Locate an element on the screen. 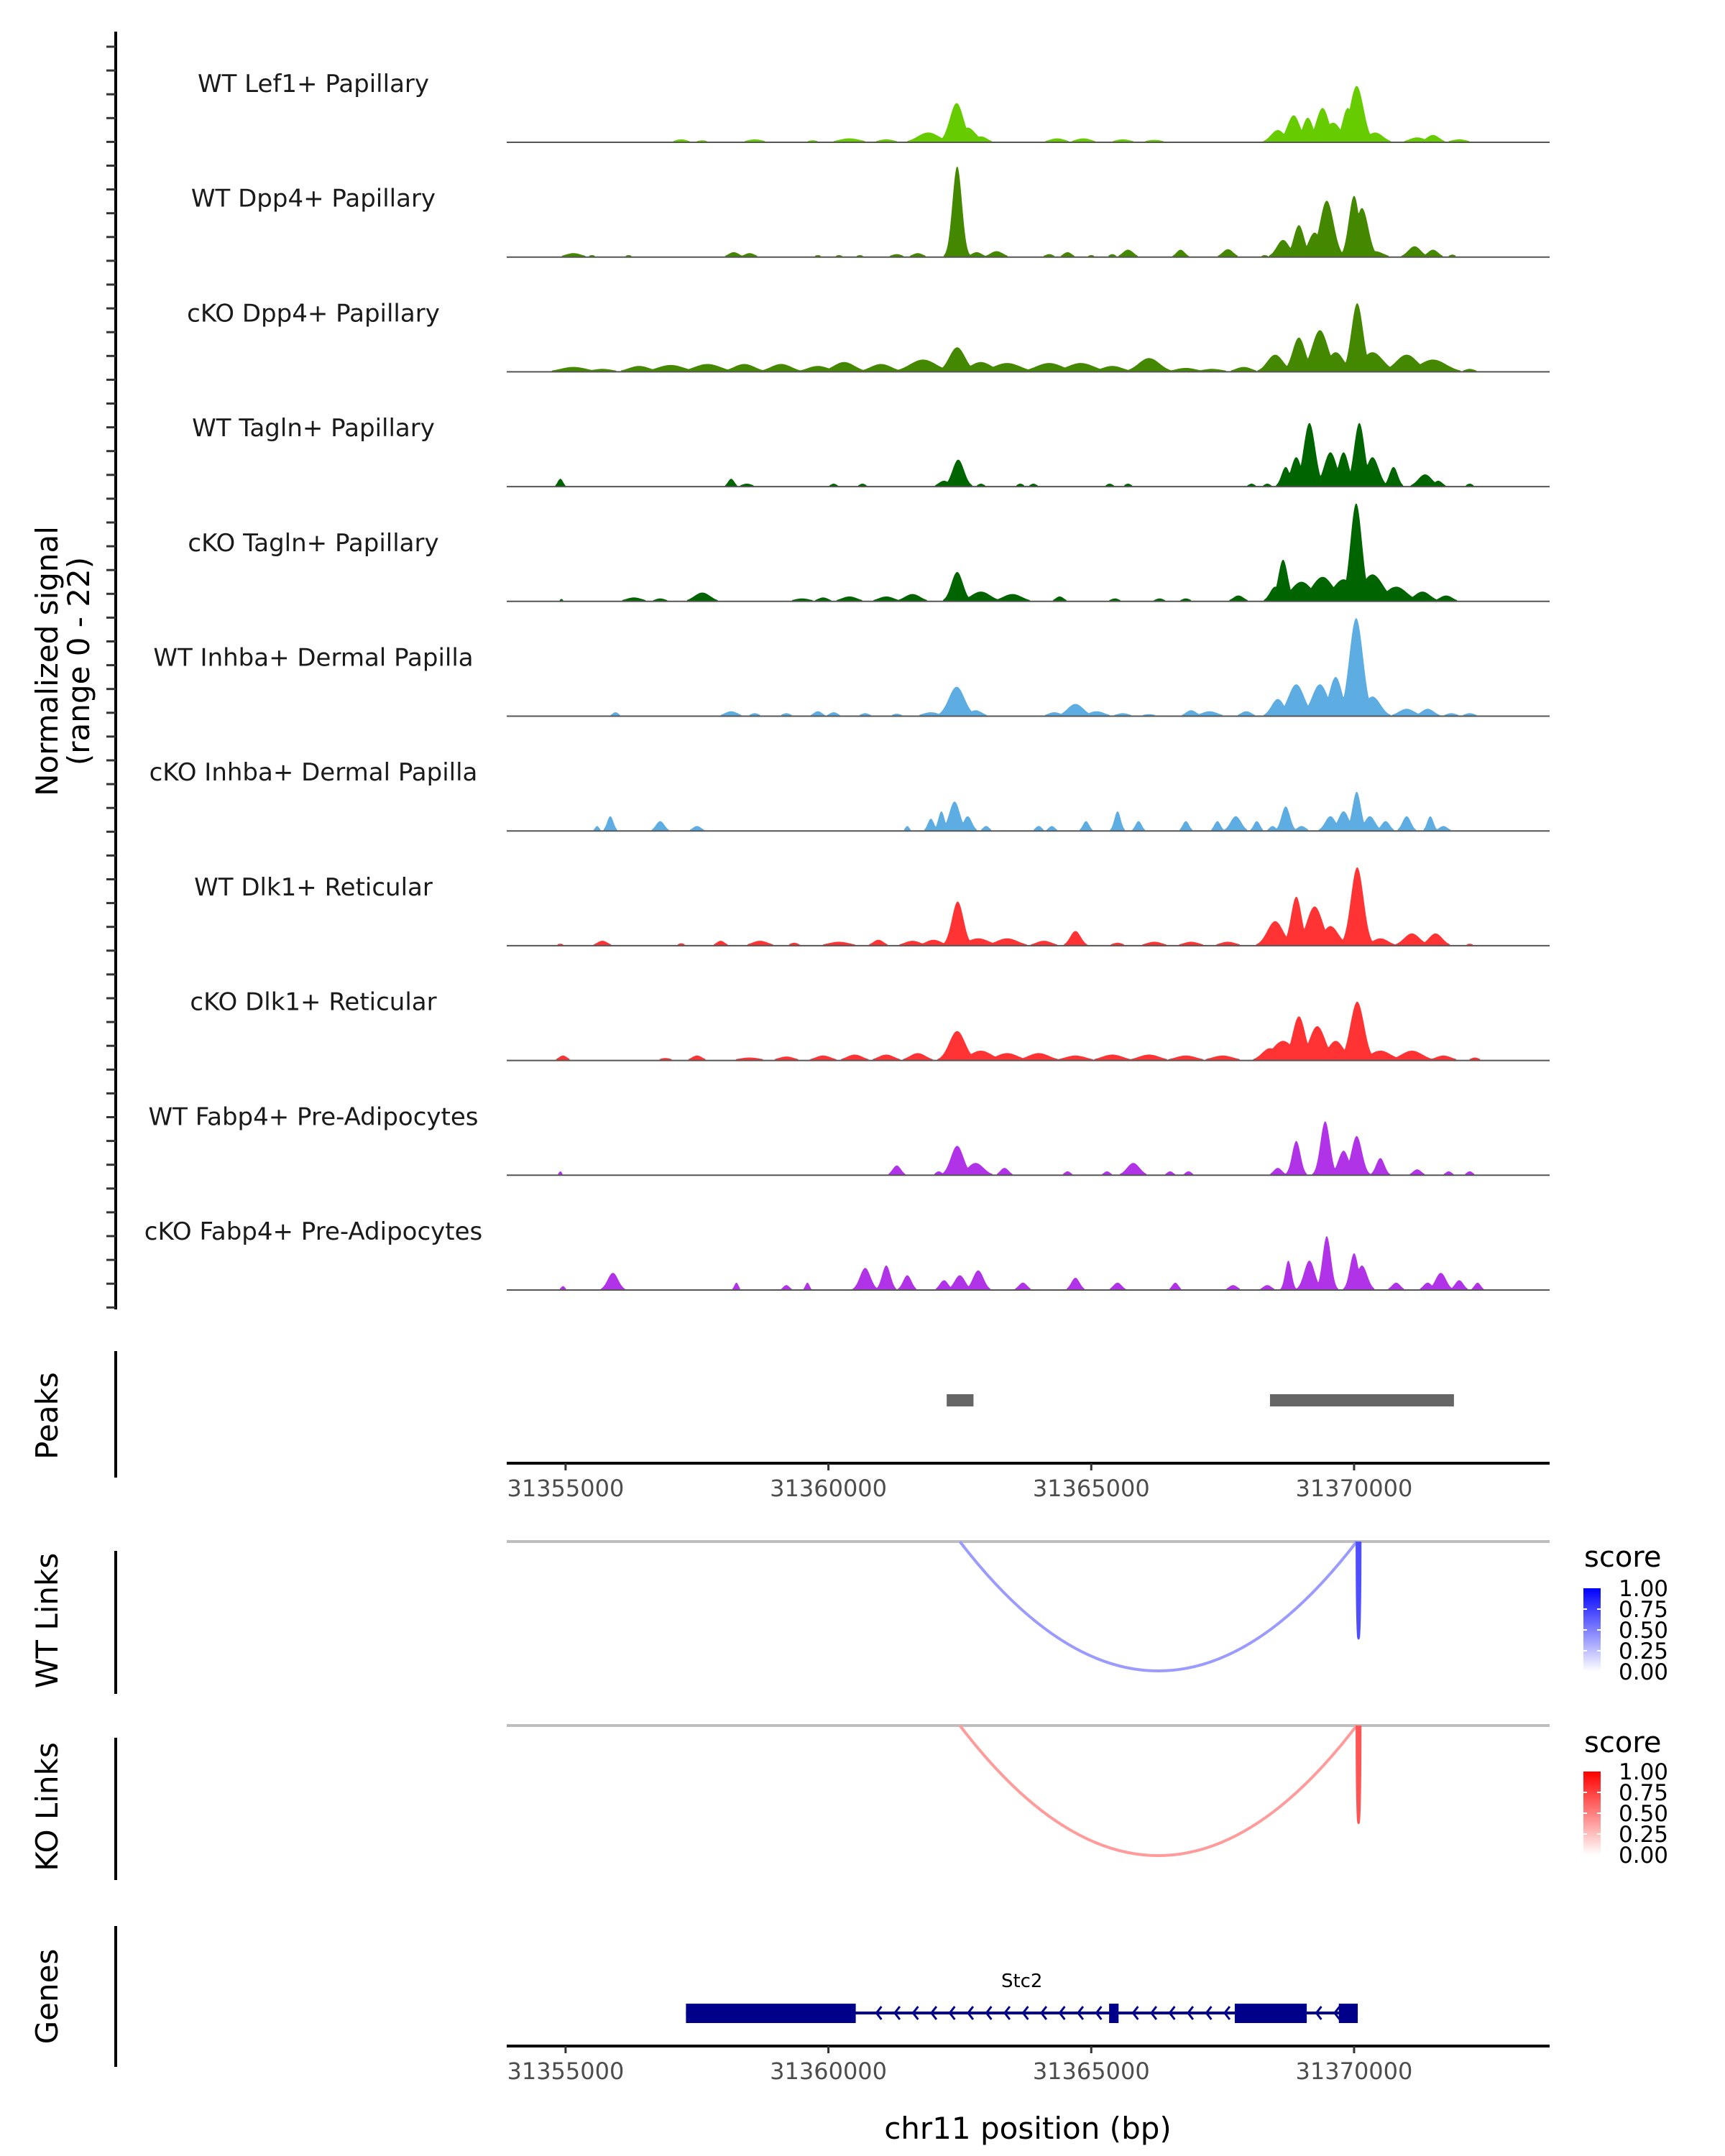 The width and height of the screenshot is (1725, 2156). ko-links-track-label: KO Links is located at coordinates (47, 1806).